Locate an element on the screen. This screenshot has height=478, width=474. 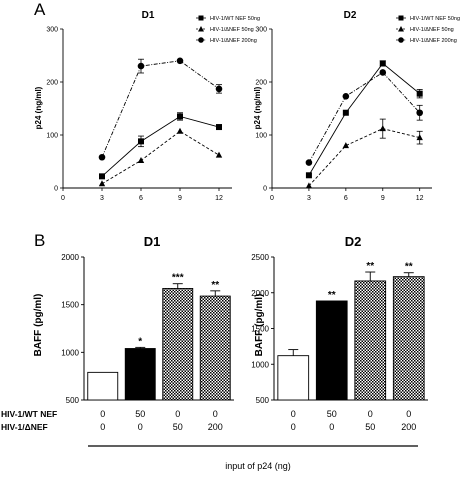
square-marker-icon is located at coordinates (201, 18).